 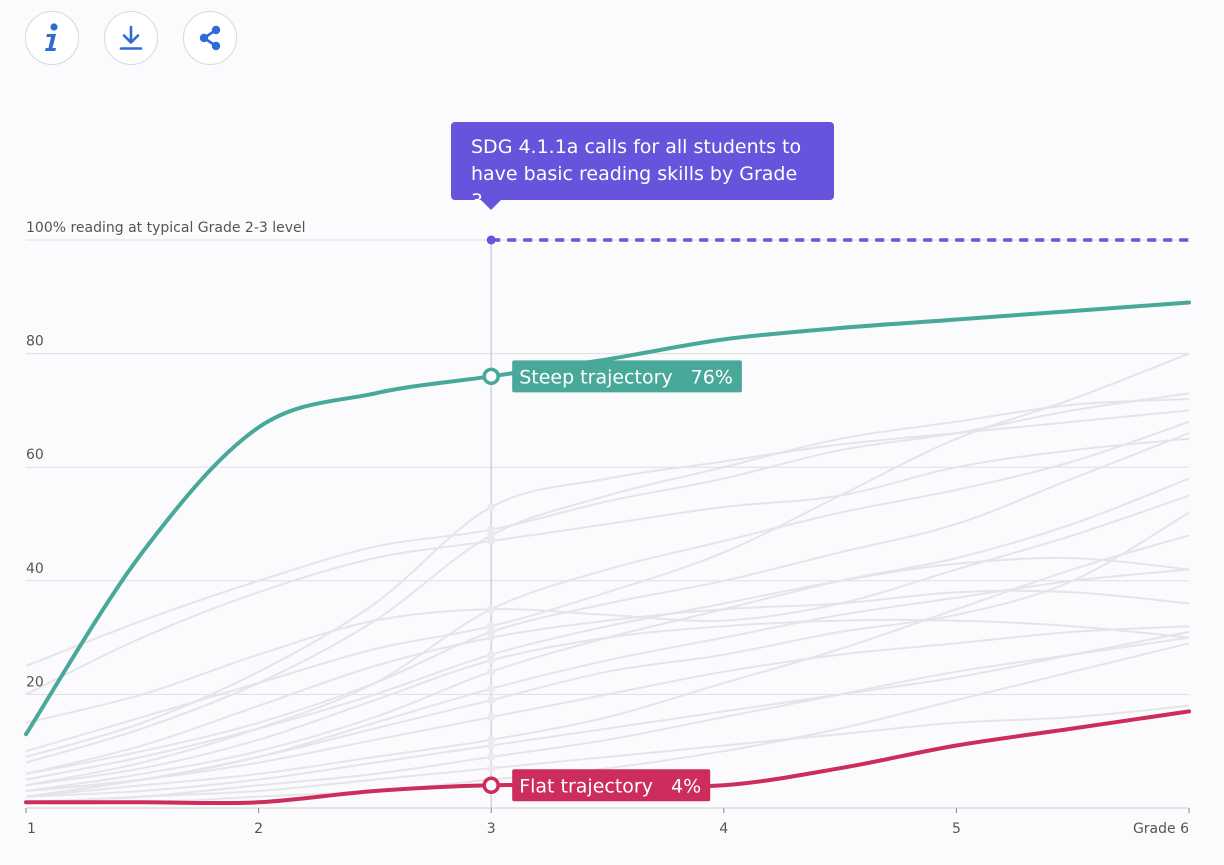 I want to click on background-series-line, so click(x=607, y=754).